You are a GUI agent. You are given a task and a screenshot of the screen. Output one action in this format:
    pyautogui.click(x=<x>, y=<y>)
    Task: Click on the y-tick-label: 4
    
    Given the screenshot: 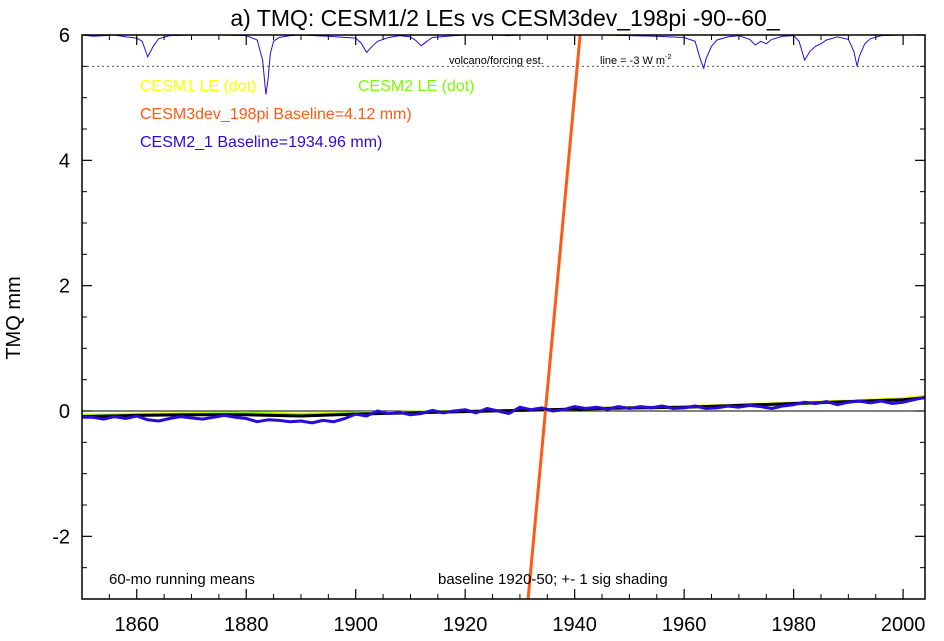 What is the action you would take?
    pyautogui.click(x=64, y=161)
    